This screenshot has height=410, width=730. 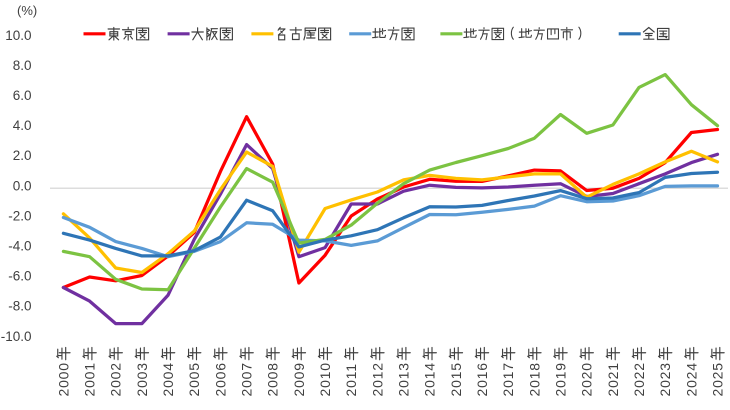 I want to click on svg-text: 2018, so click(x=534, y=379).